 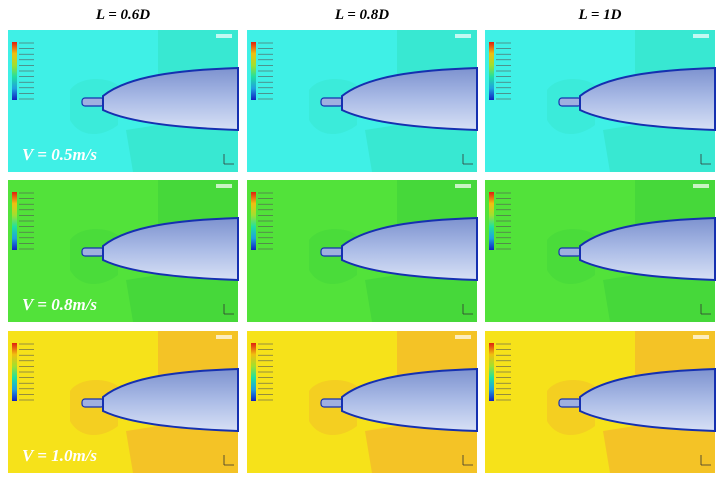 What do you see at coordinates (600, 15) in the screenshot?
I see `column-header: L = 1D` at bounding box center [600, 15].